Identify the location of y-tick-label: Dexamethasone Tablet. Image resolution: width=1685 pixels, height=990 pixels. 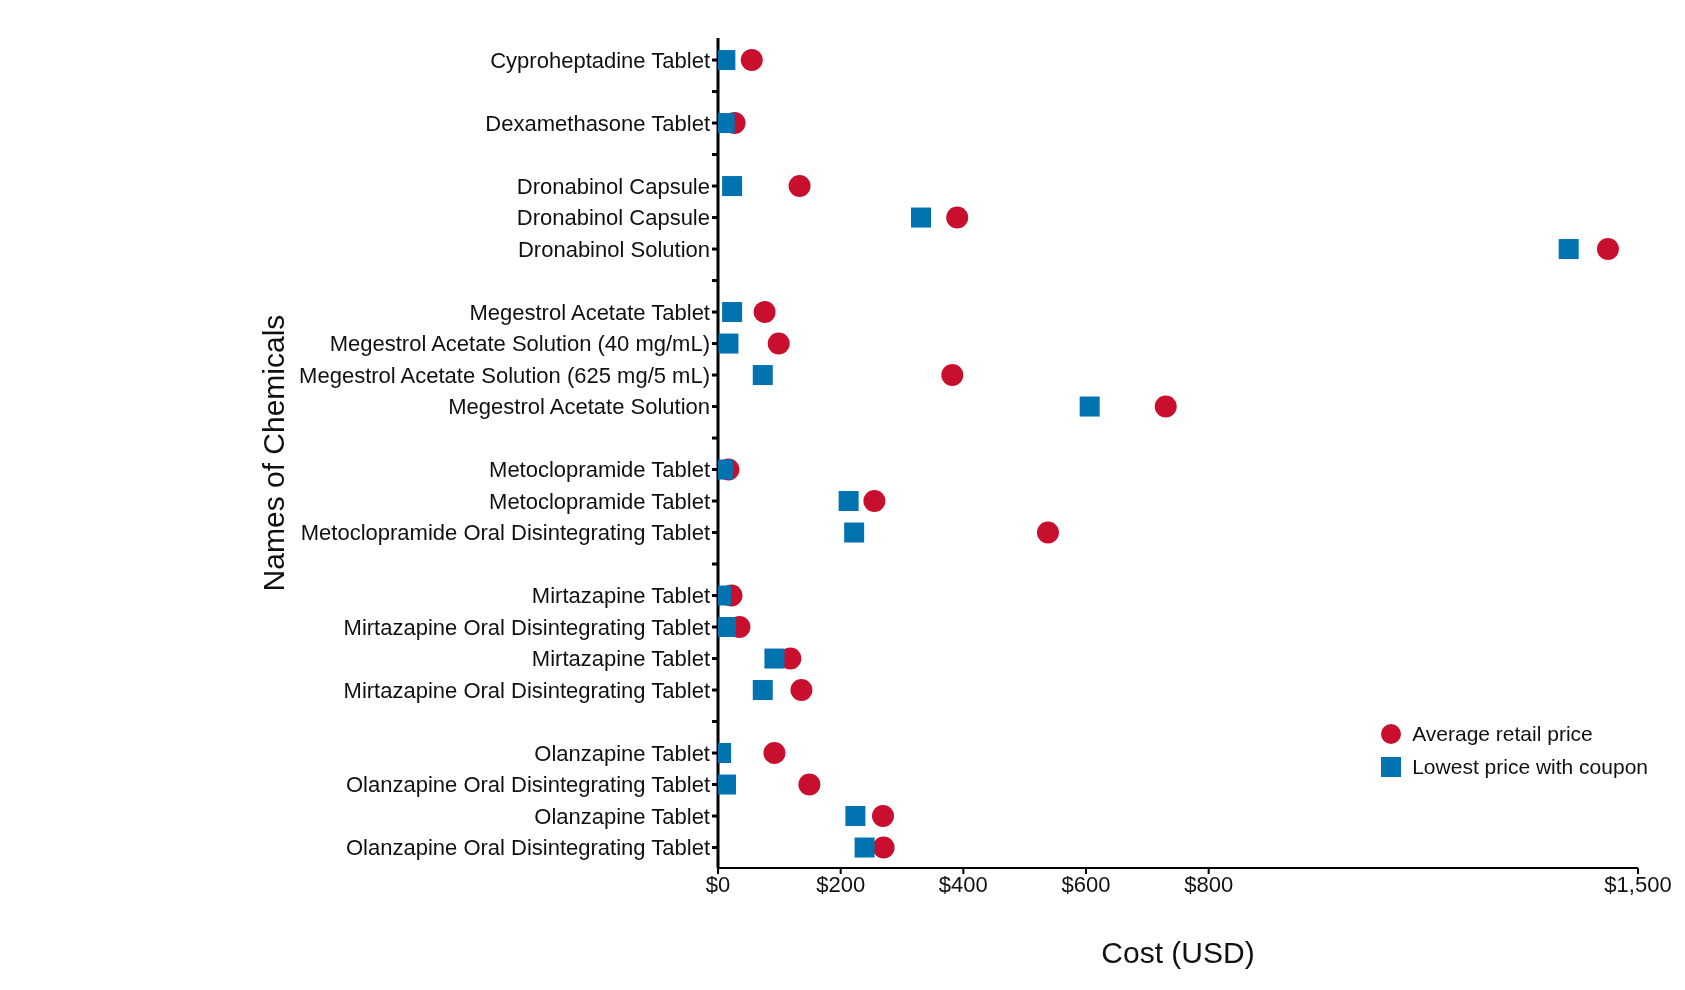
(597, 123).